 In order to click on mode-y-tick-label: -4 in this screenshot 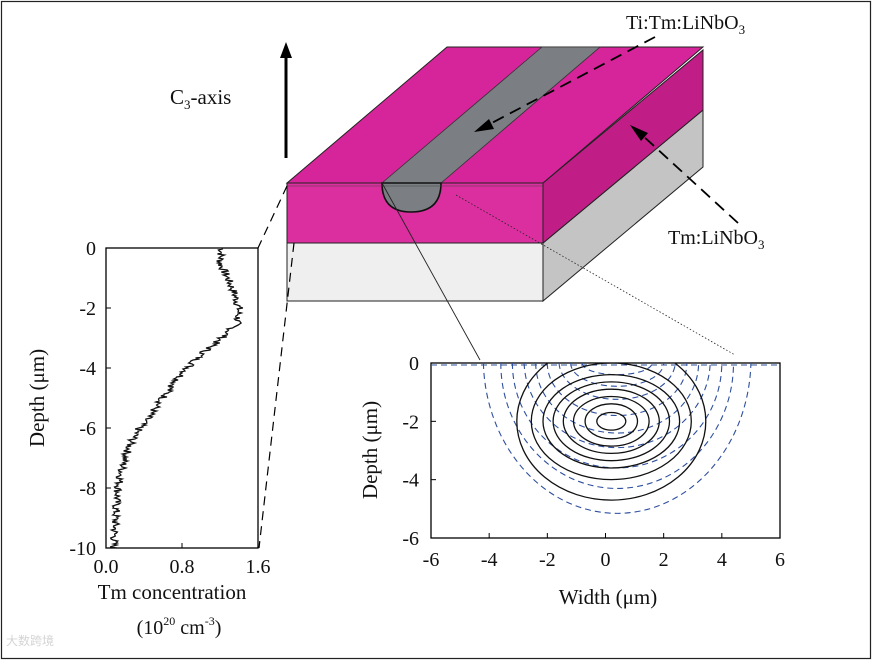, I will do `click(410, 481)`.